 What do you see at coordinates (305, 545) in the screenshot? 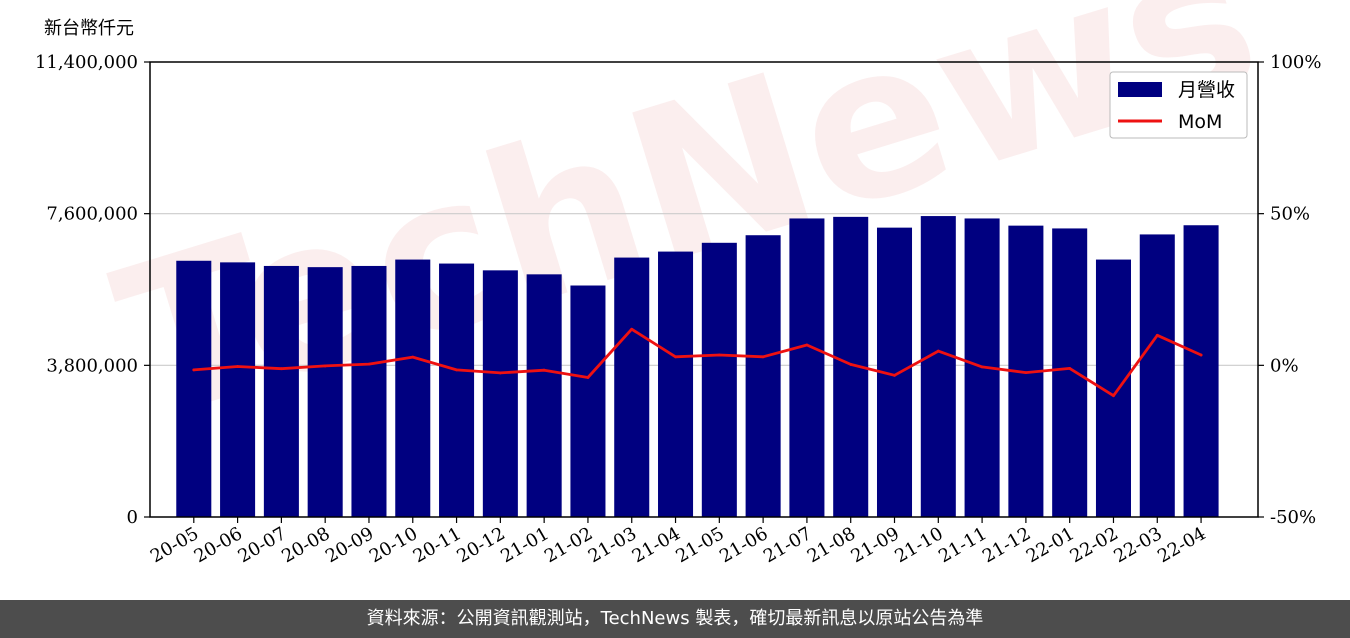
I see `x-tick-label: 20-08` at bounding box center [305, 545].